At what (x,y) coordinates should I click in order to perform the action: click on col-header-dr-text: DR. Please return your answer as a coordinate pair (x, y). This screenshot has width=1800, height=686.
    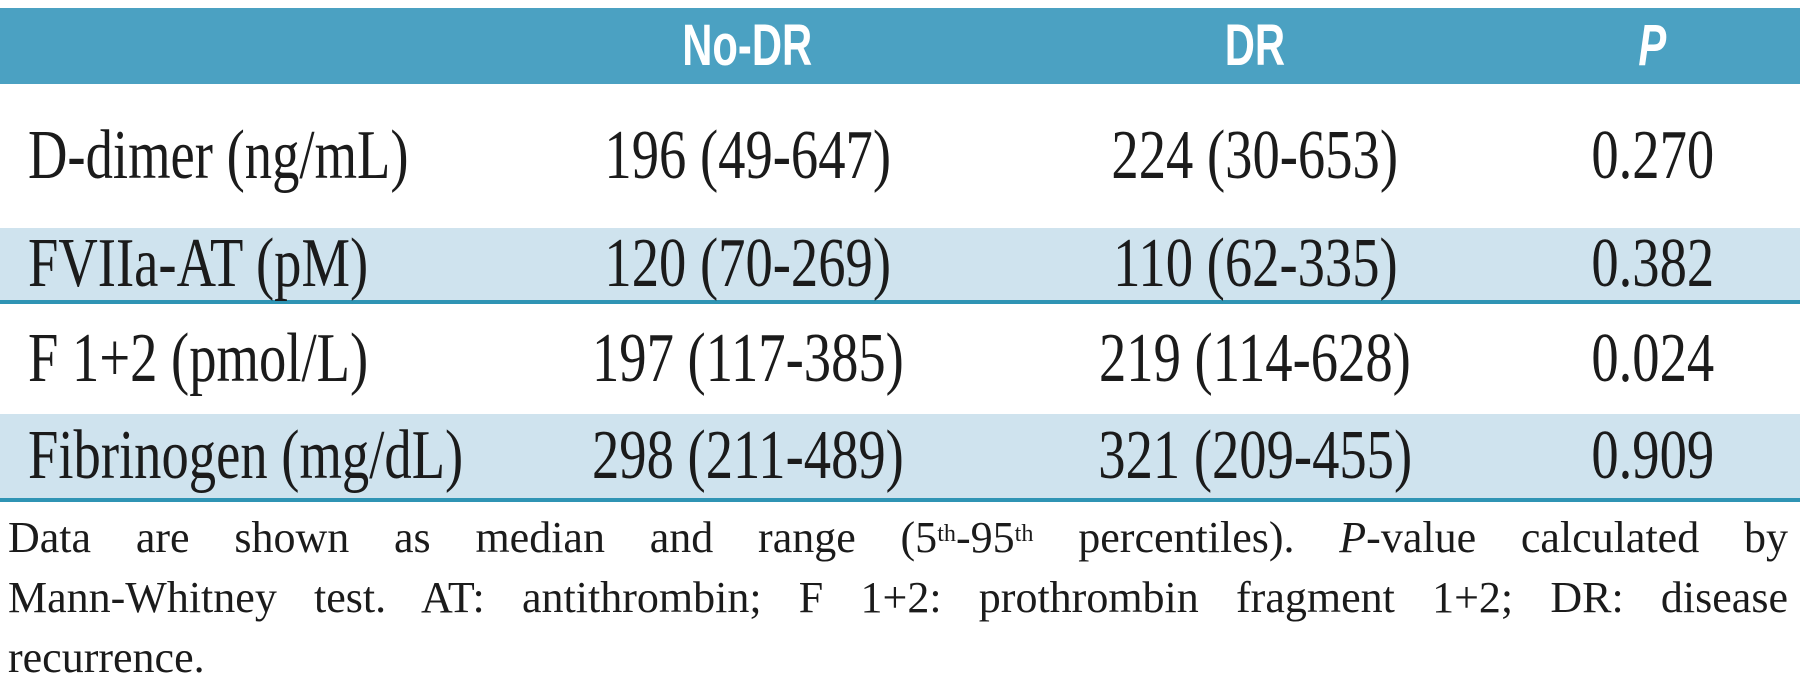
    Looking at the image, I should click on (1255, 45).